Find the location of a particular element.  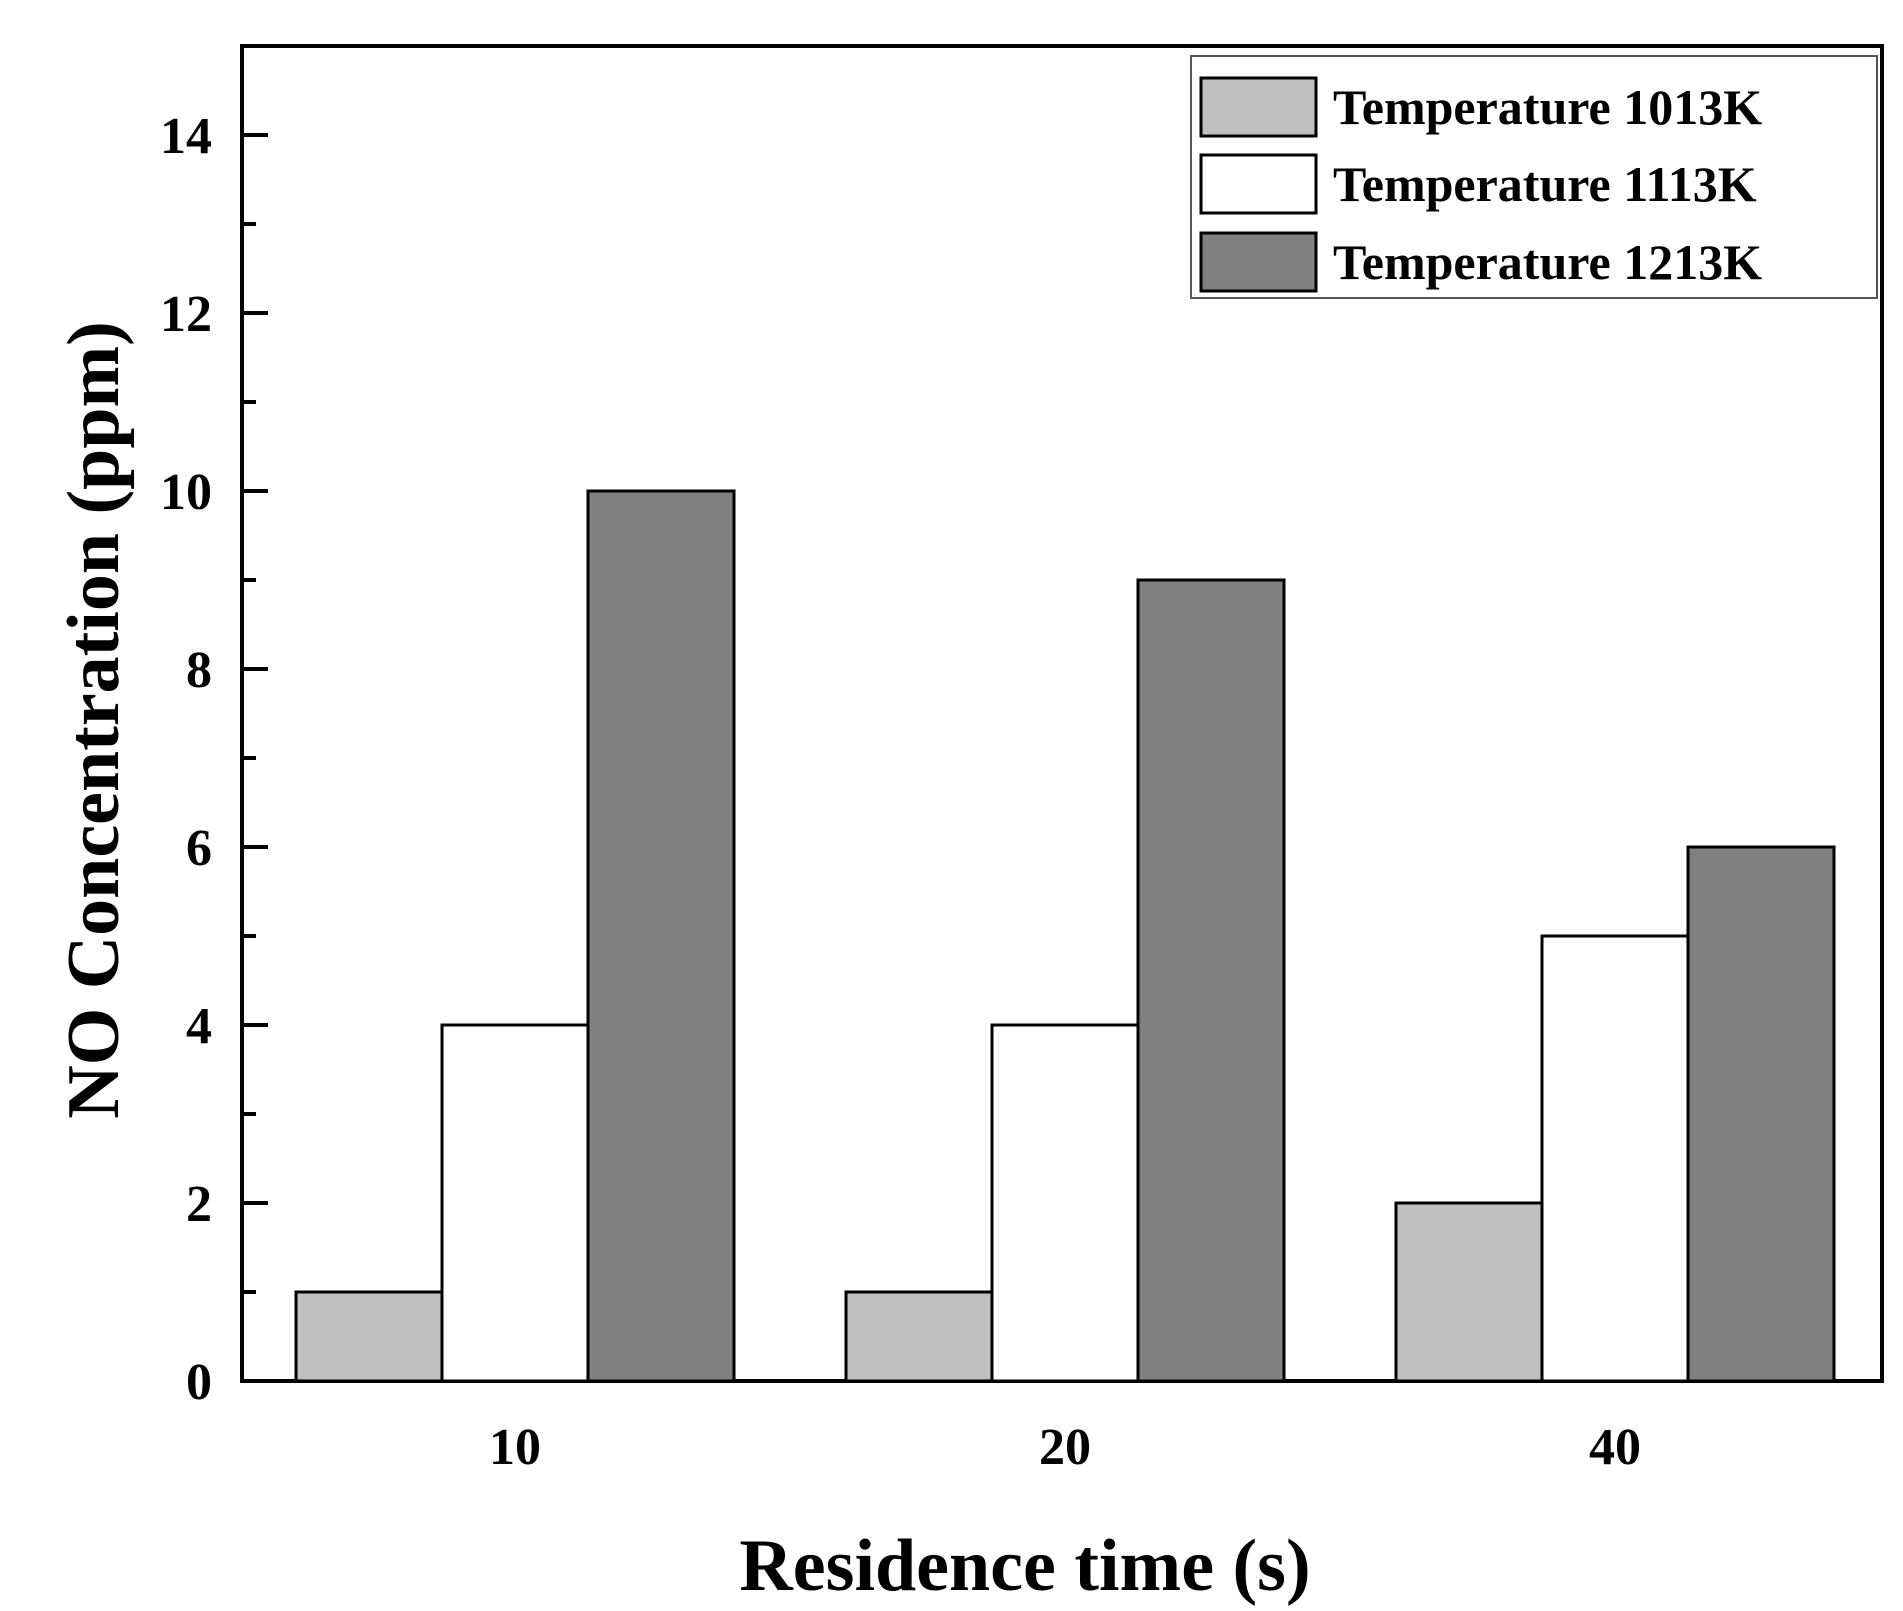

x-axis-title: Residence time (s) is located at coordinates (1024, 1566).